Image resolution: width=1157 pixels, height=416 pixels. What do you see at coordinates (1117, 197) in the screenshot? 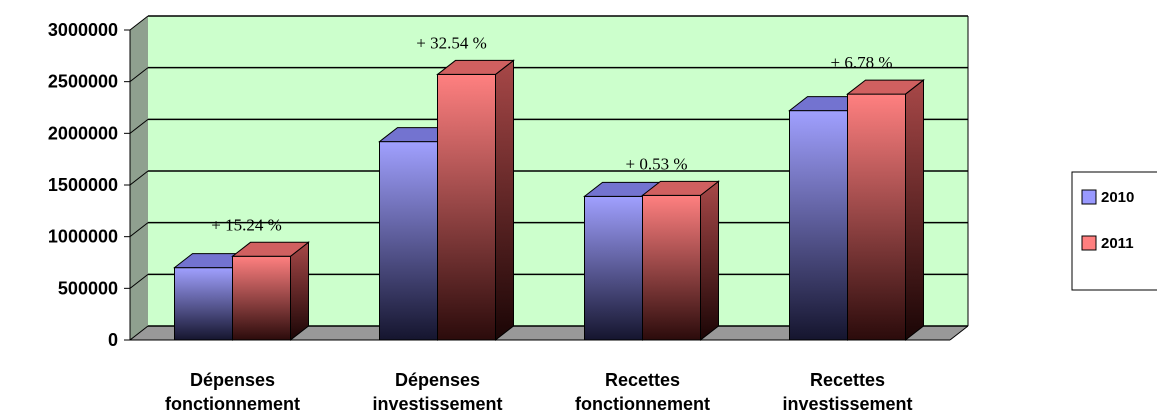
I see `legend-label-2010: 2010` at bounding box center [1117, 197].